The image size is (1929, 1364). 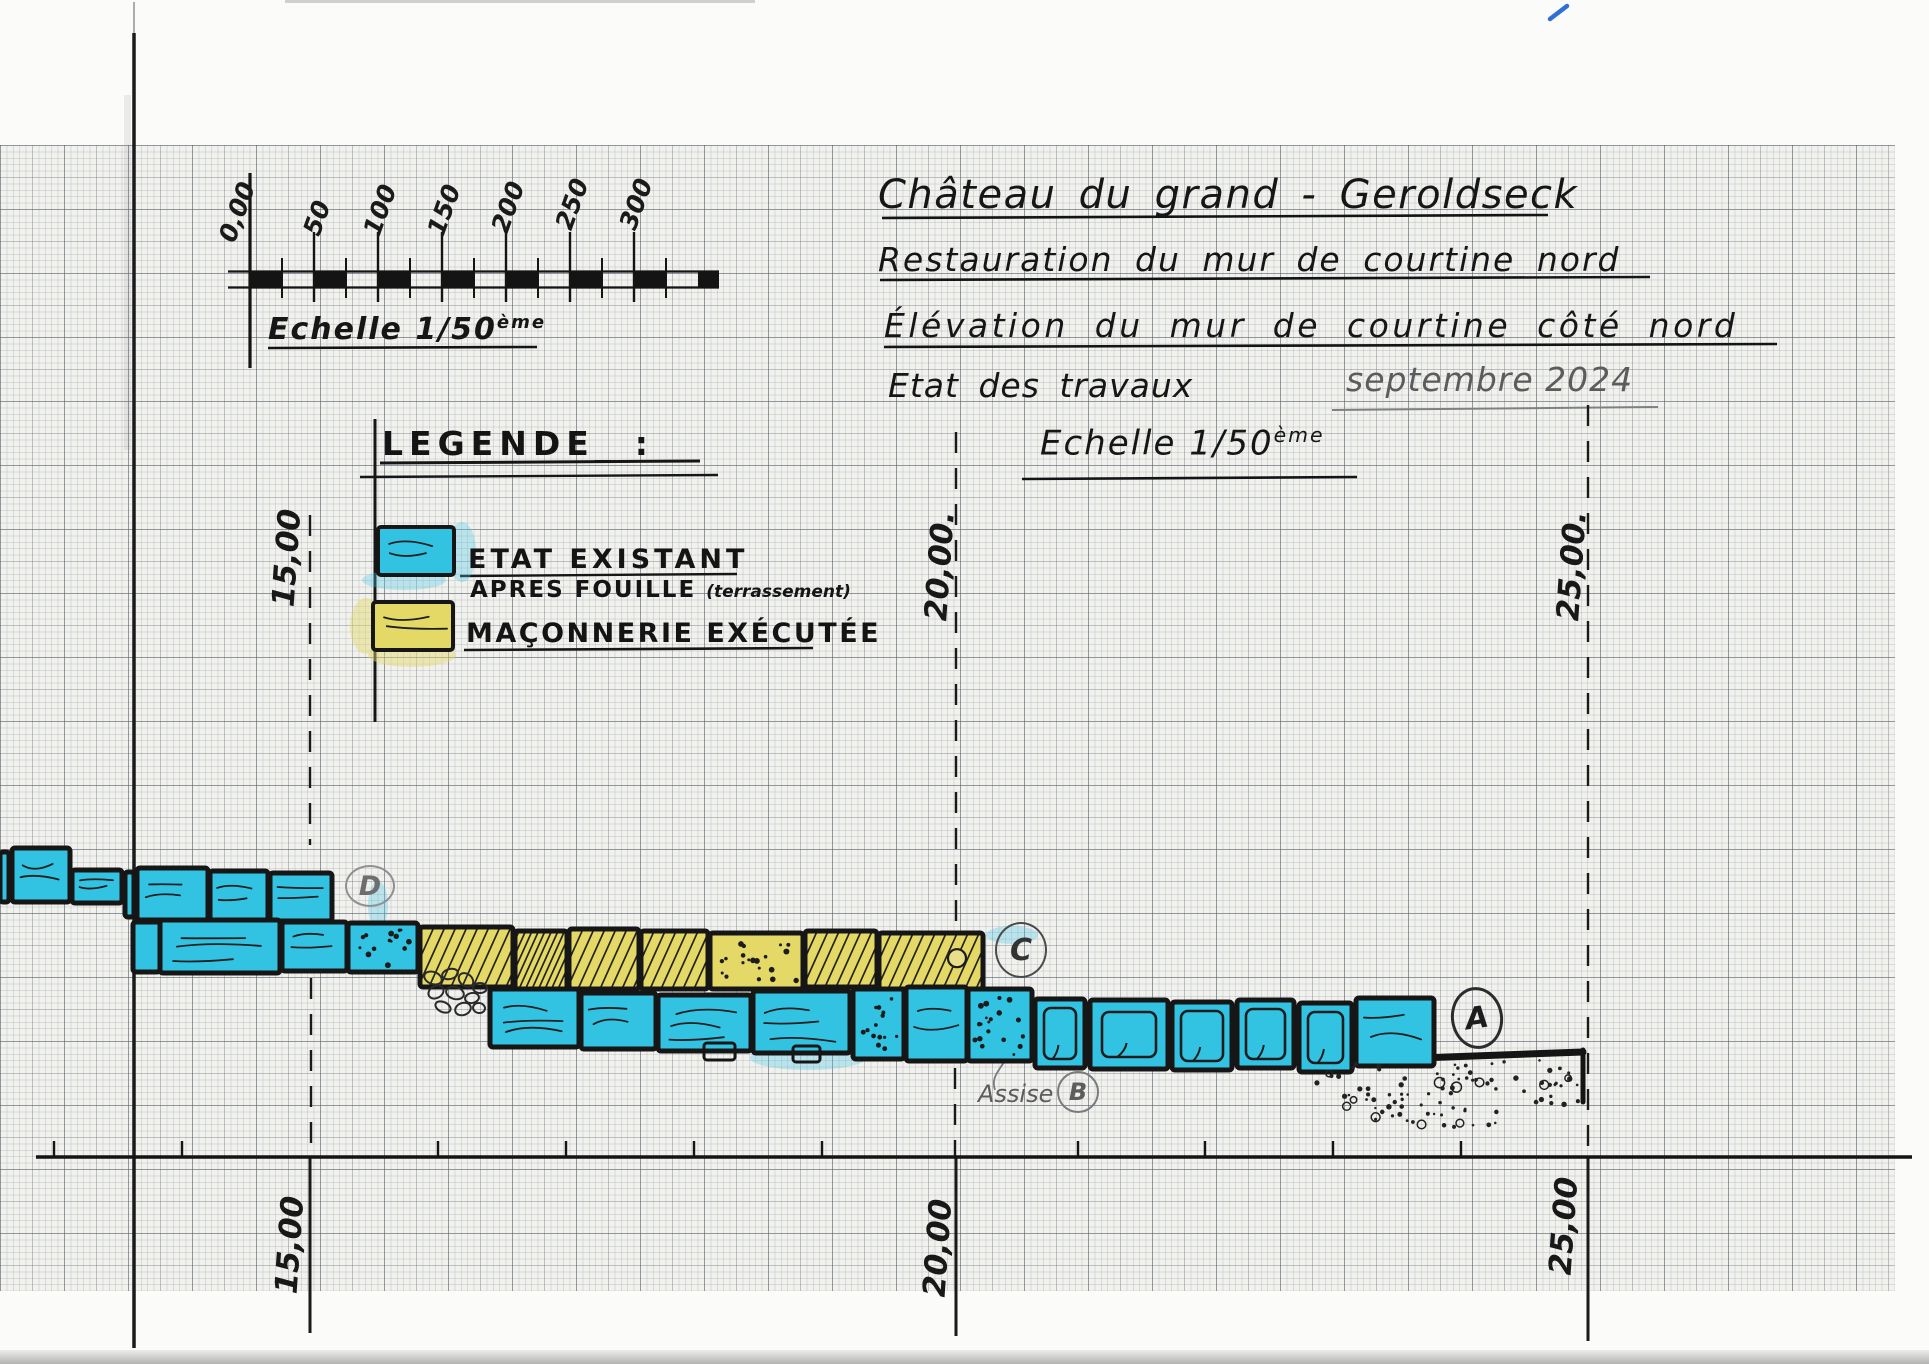 I want to click on scale-bar-major-ticks, so click(x=474, y=267).